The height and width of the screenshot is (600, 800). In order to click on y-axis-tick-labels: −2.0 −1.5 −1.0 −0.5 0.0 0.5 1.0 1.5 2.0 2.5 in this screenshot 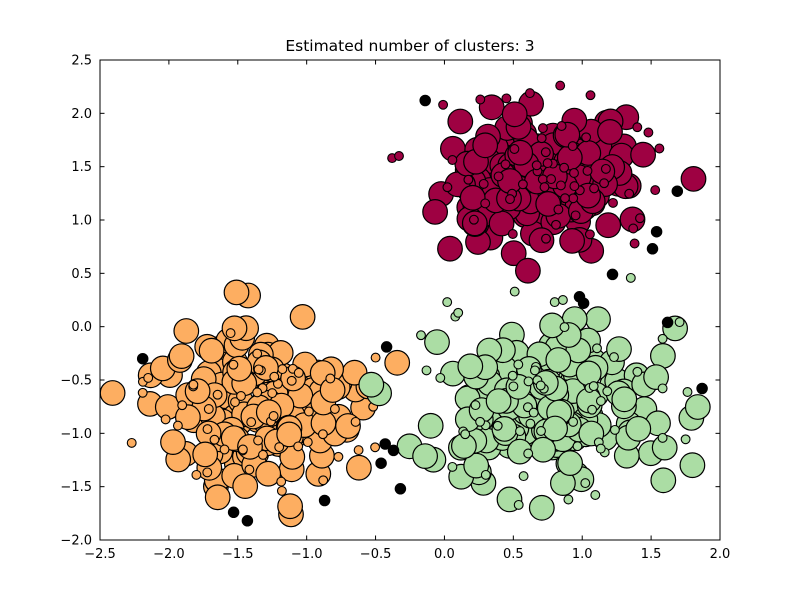, I will do `click(76, 301)`.